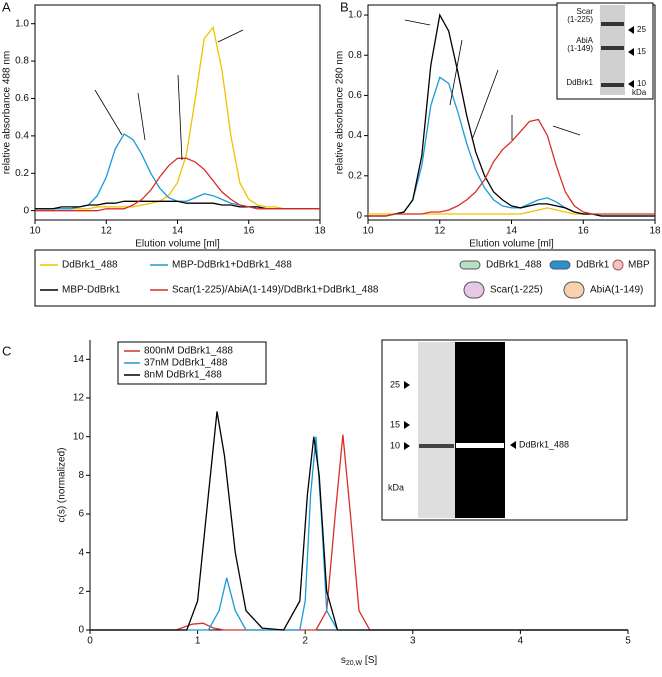 This screenshot has height=677, width=662. I want to click on icon-legend-label: MBP, so click(639, 265).